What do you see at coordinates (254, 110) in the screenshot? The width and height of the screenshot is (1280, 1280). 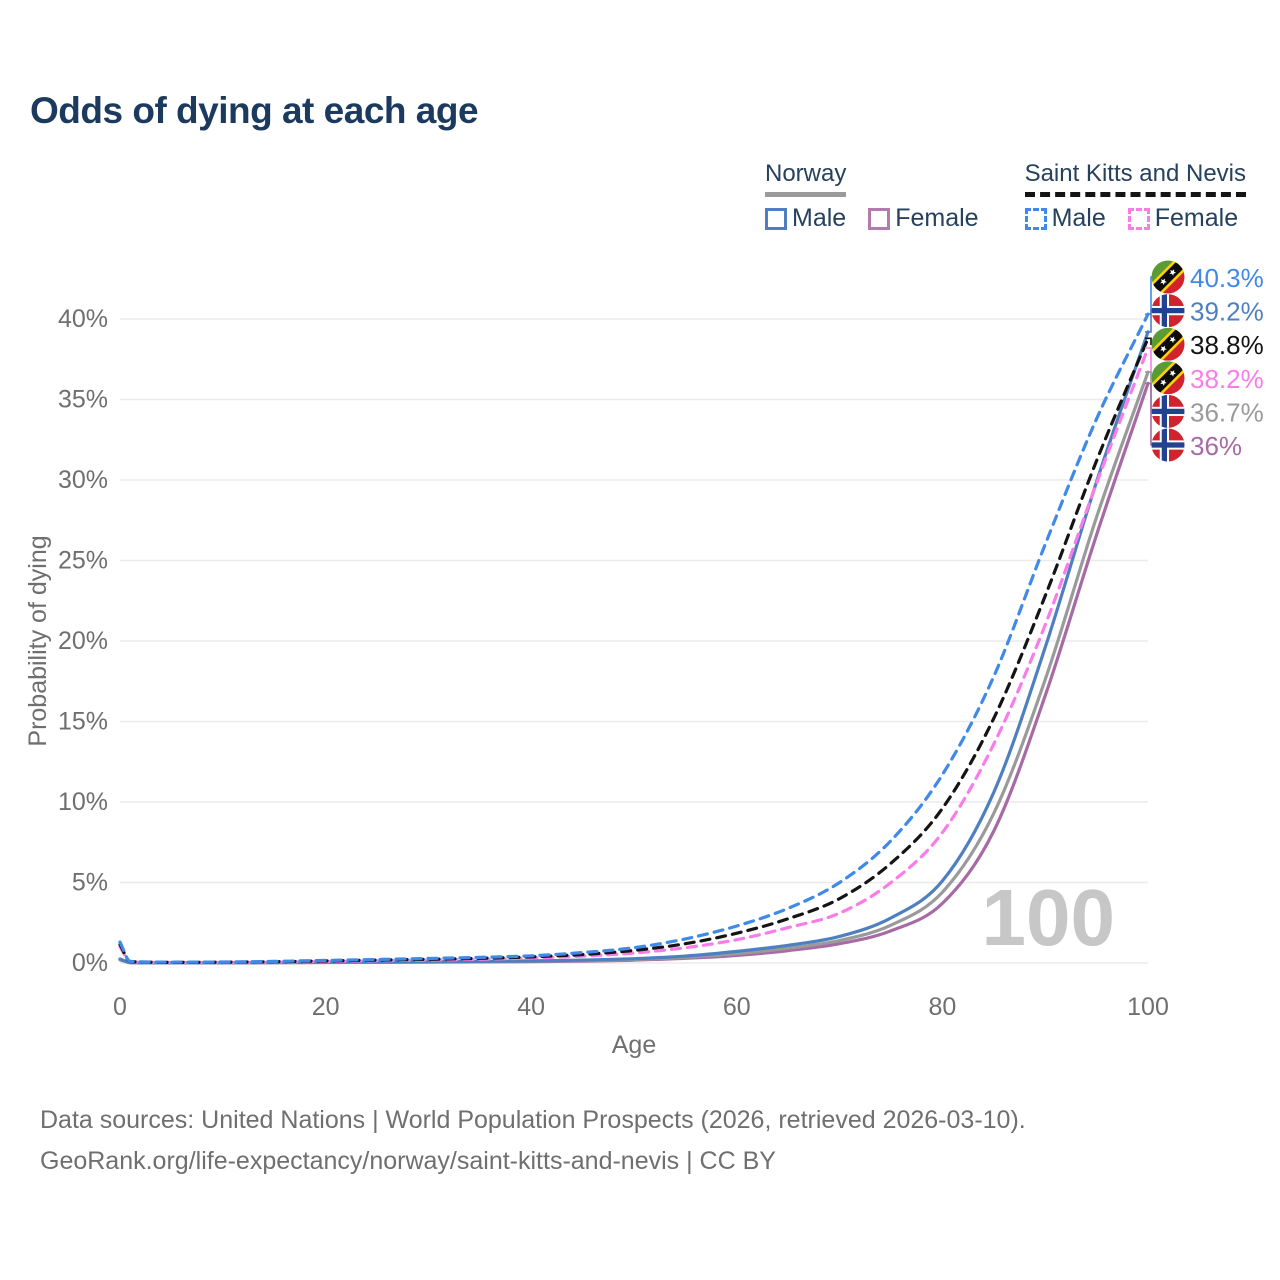 I see `chart-title: Odds of dying at each age` at bounding box center [254, 110].